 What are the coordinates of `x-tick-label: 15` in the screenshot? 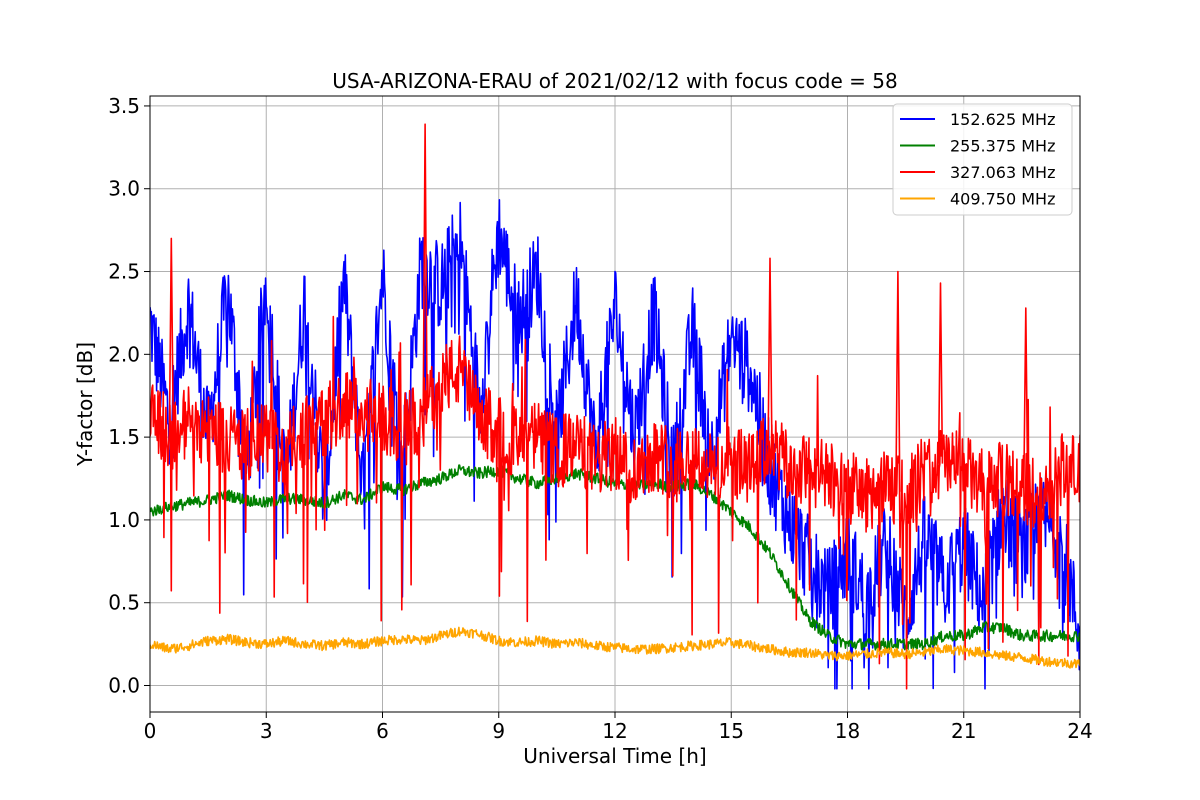 It's located at (731, 731).